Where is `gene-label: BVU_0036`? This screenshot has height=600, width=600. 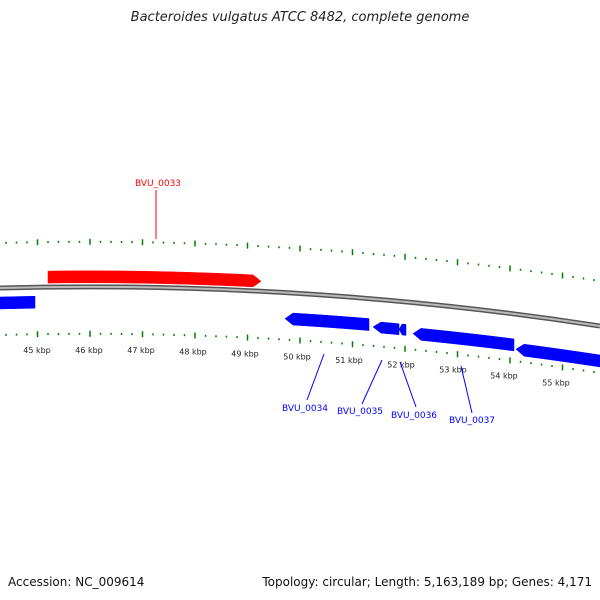 gene-label: BVU_0036 is located at coordinates (414, 416).